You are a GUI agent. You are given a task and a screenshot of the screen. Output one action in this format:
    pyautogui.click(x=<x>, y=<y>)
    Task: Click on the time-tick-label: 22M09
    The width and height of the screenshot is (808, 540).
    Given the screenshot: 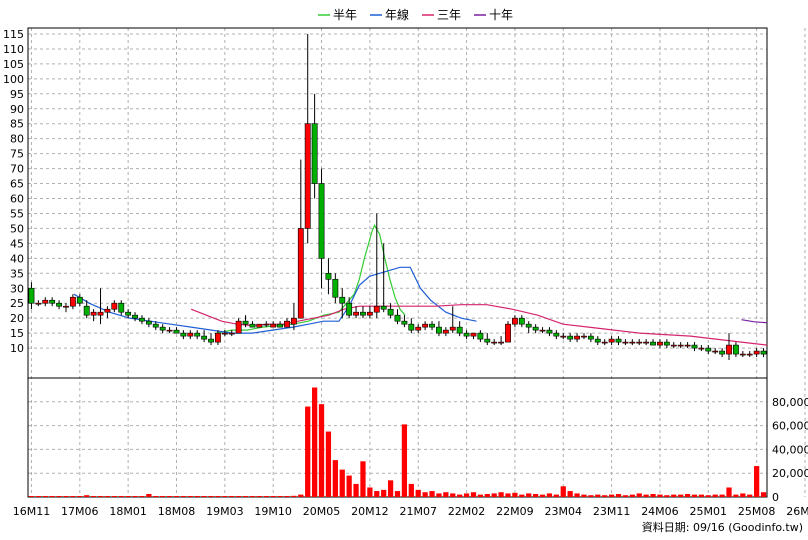 What is the action you would take?
    pyautogui.click(x=515, y=511)
    